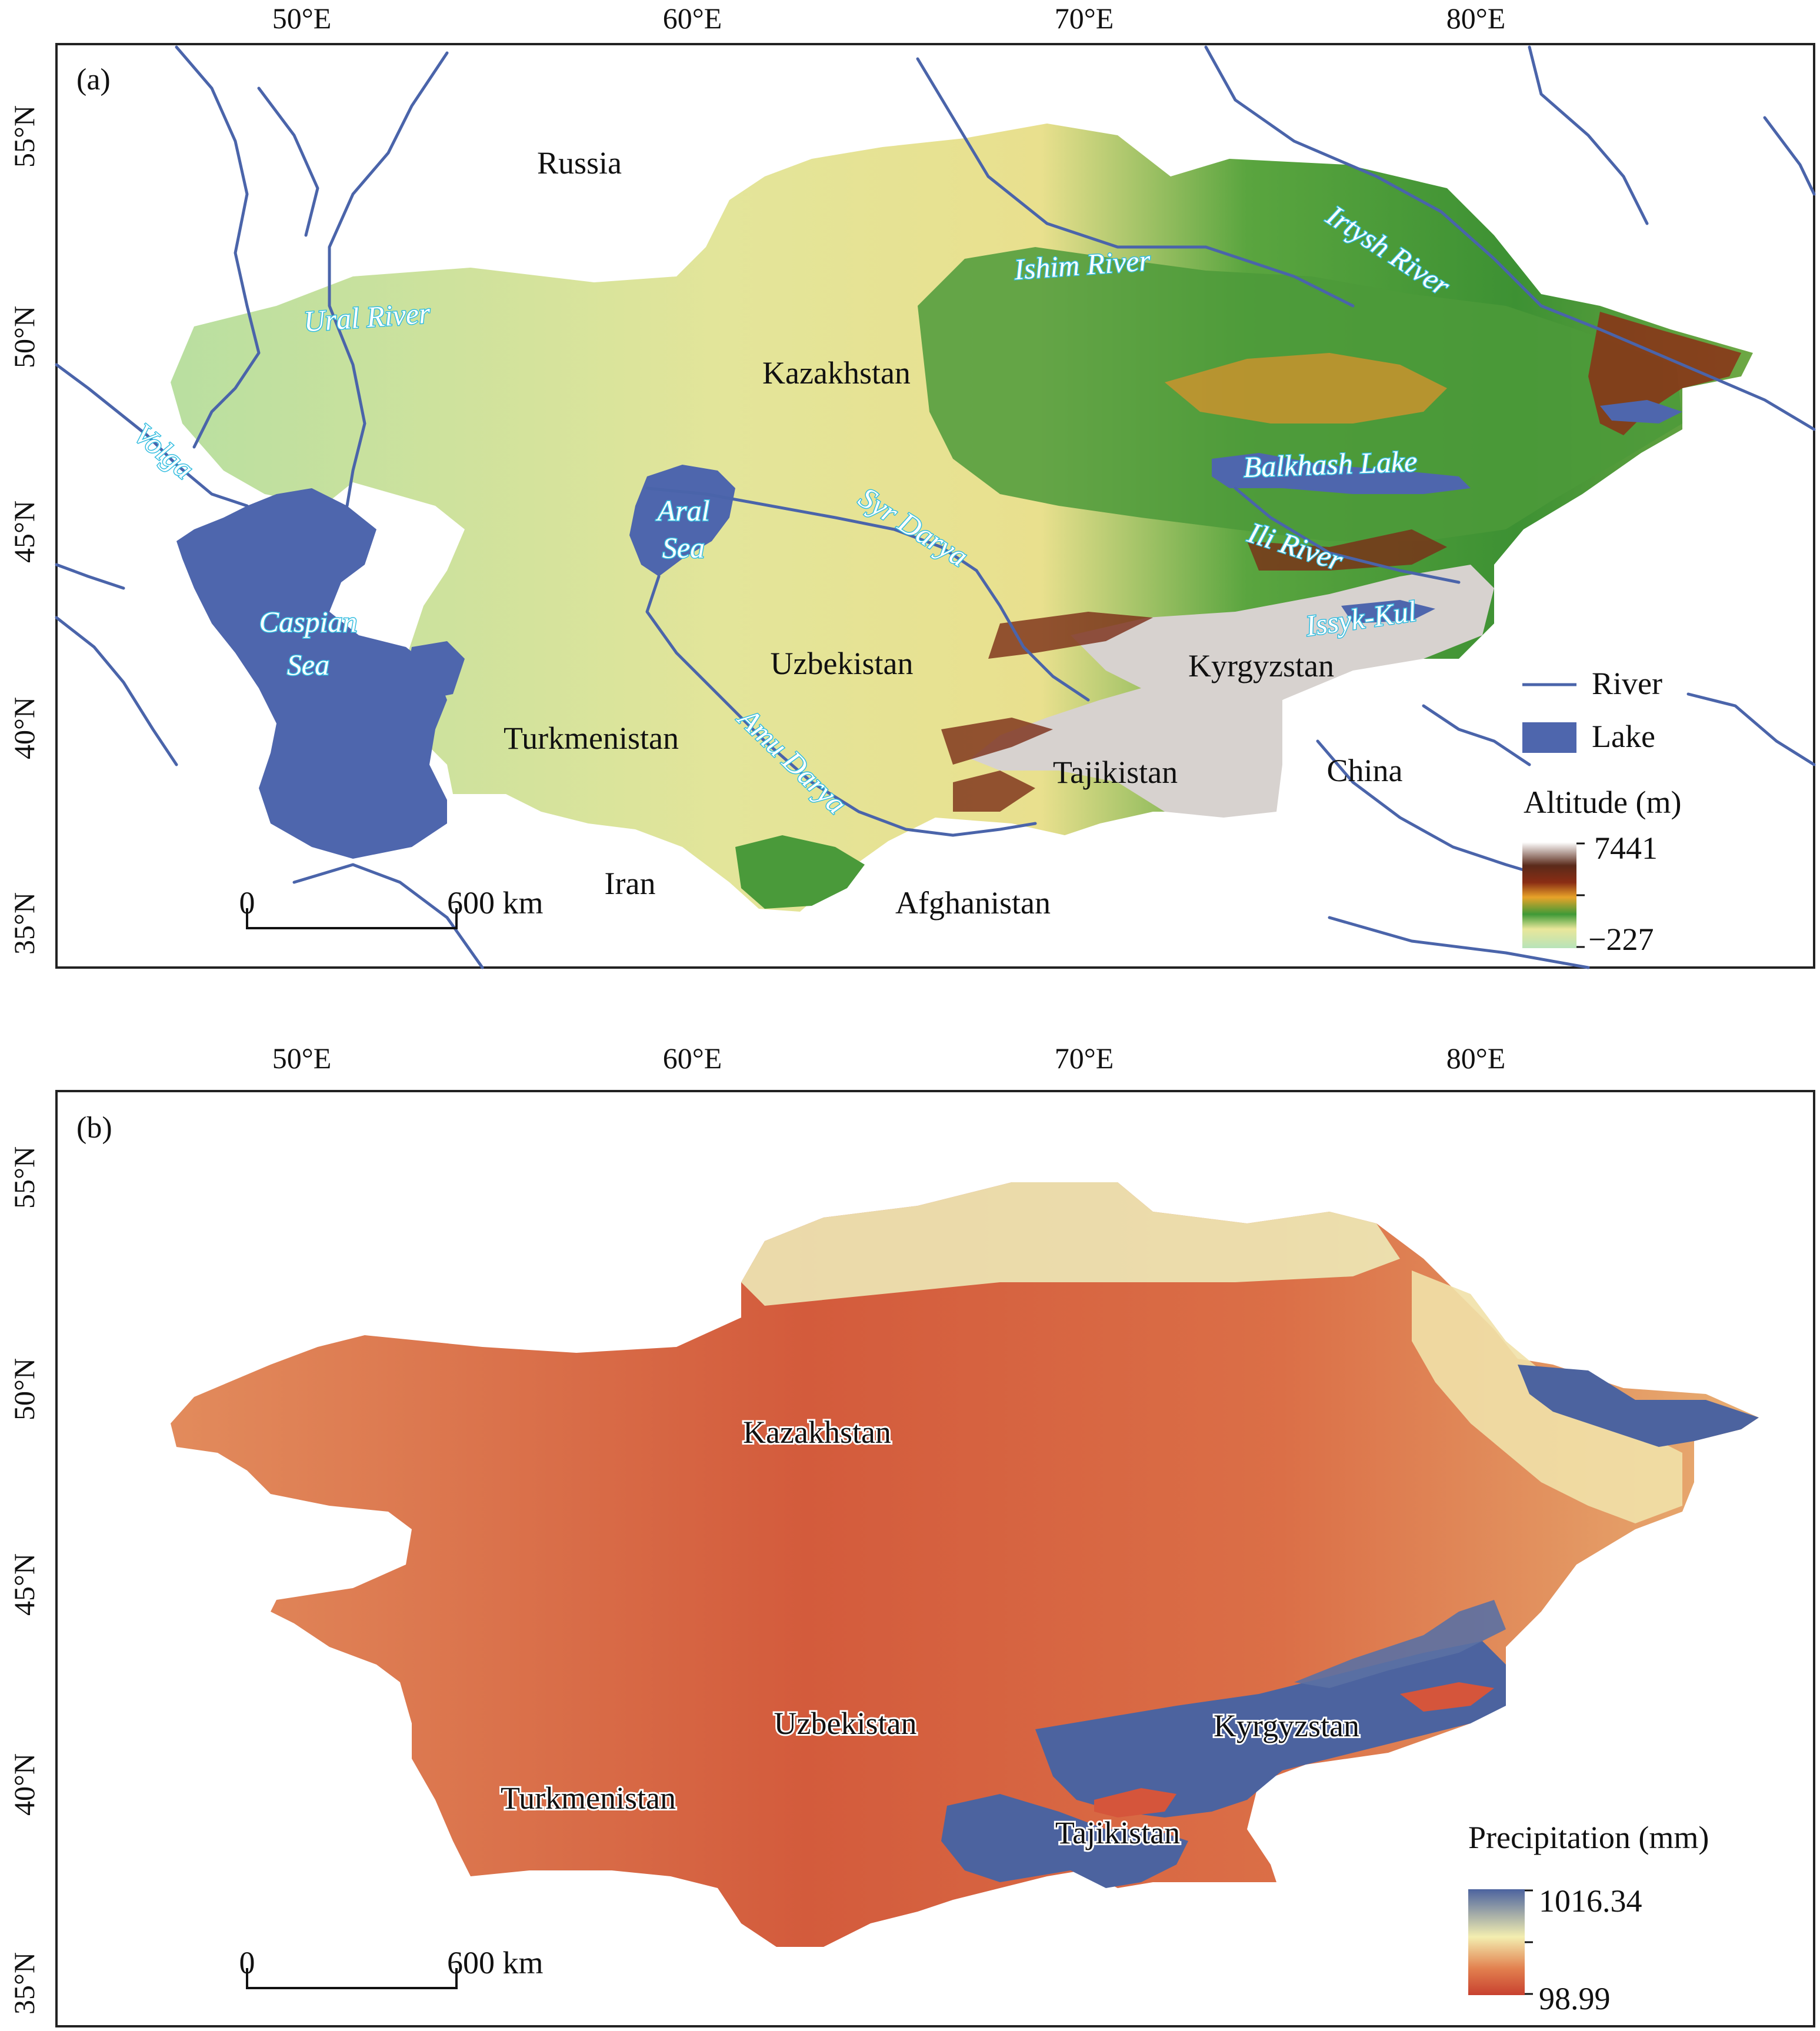 Image resolution: width=1820 pixels, height=2031 pixels. I want to click on altitude-colorbar, so click(1549, 895).